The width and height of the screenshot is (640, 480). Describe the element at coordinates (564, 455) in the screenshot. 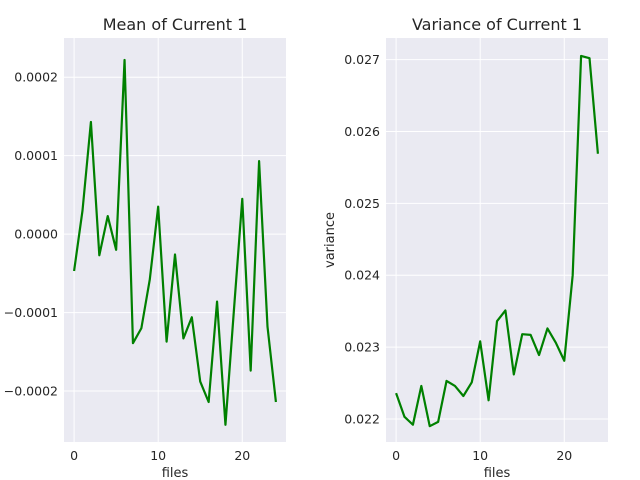

I see `variance-x-tick-label: 20` at that location.